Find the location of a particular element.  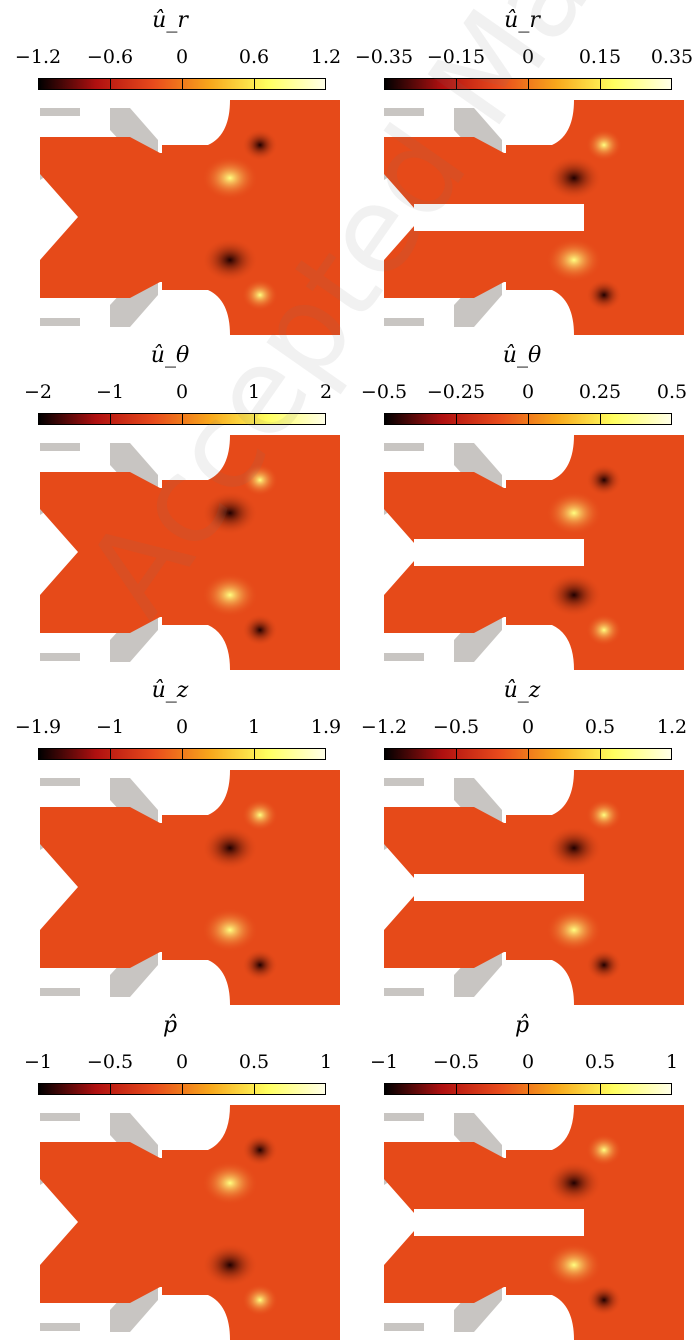

colorbar-ticks: −0.35 −0.15 0 0.15 0.35 is located at coordinates (523, 60).